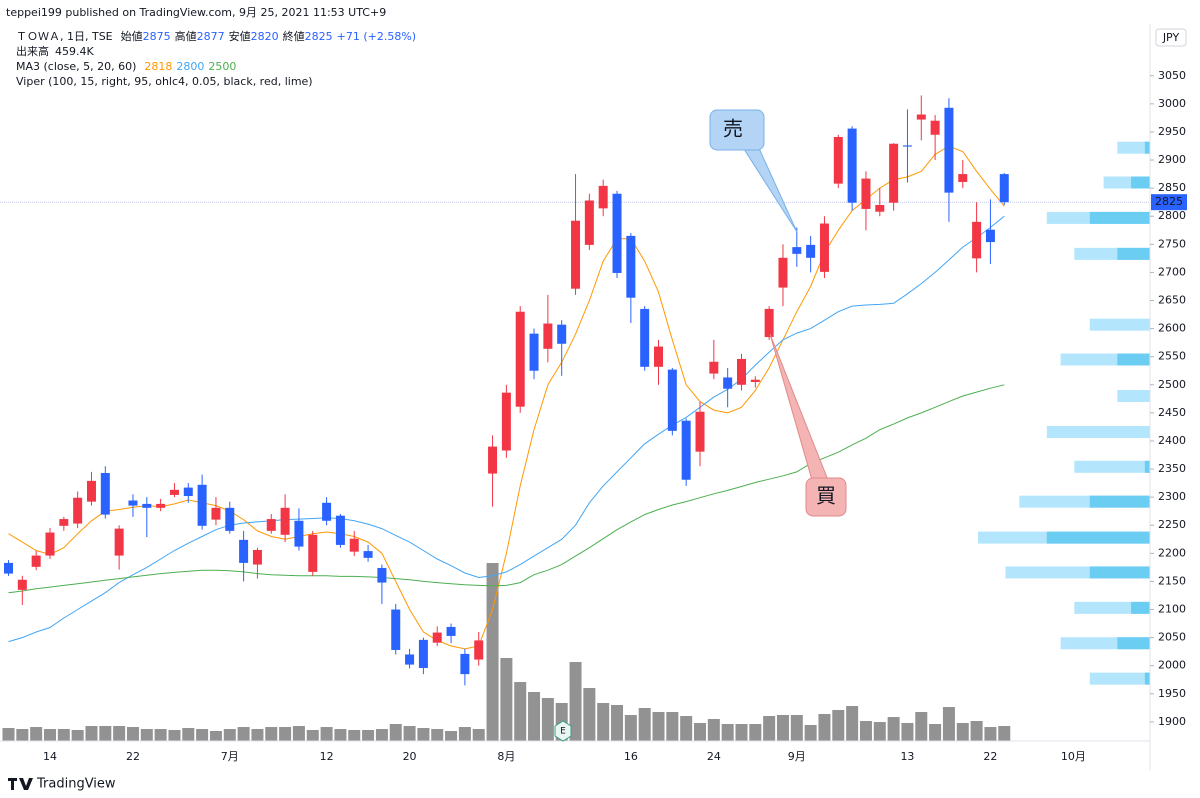 Image resolution: width=1200 pixels, height=798 pixels. Describe the element at coordinates (327, 756) in the screenshot. I see `x-tick-label: 12` at that location.